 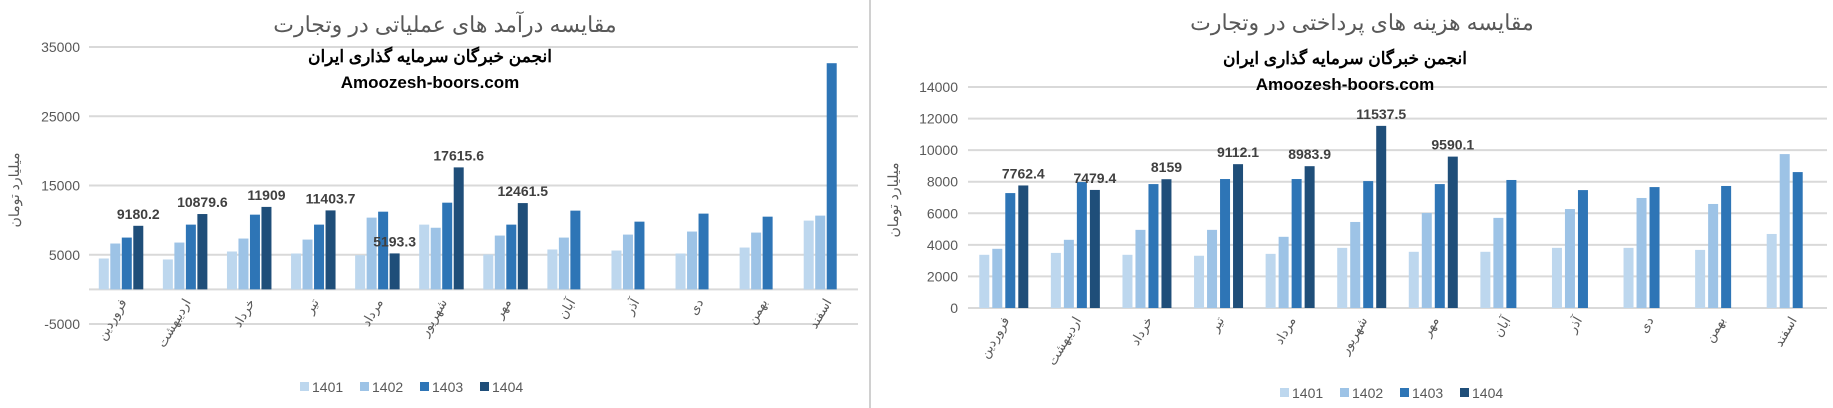 What do you see at coordinates (14, 190) in the screenshot?
I see `y-axis-label: میلیارد تومان` at bounding box center [14, 190].